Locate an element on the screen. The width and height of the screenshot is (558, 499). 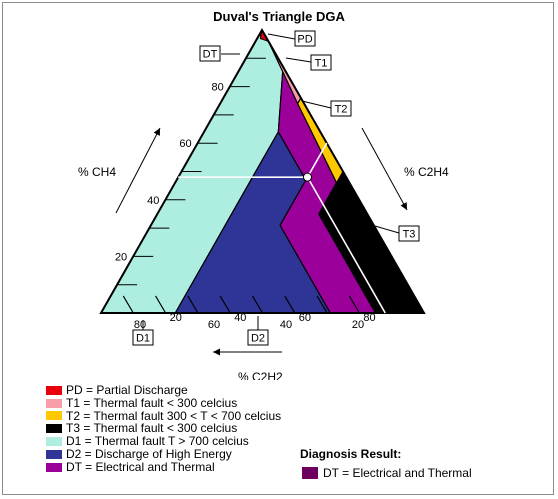
c2h4-arrow-head is located at coordinates (403, 206).